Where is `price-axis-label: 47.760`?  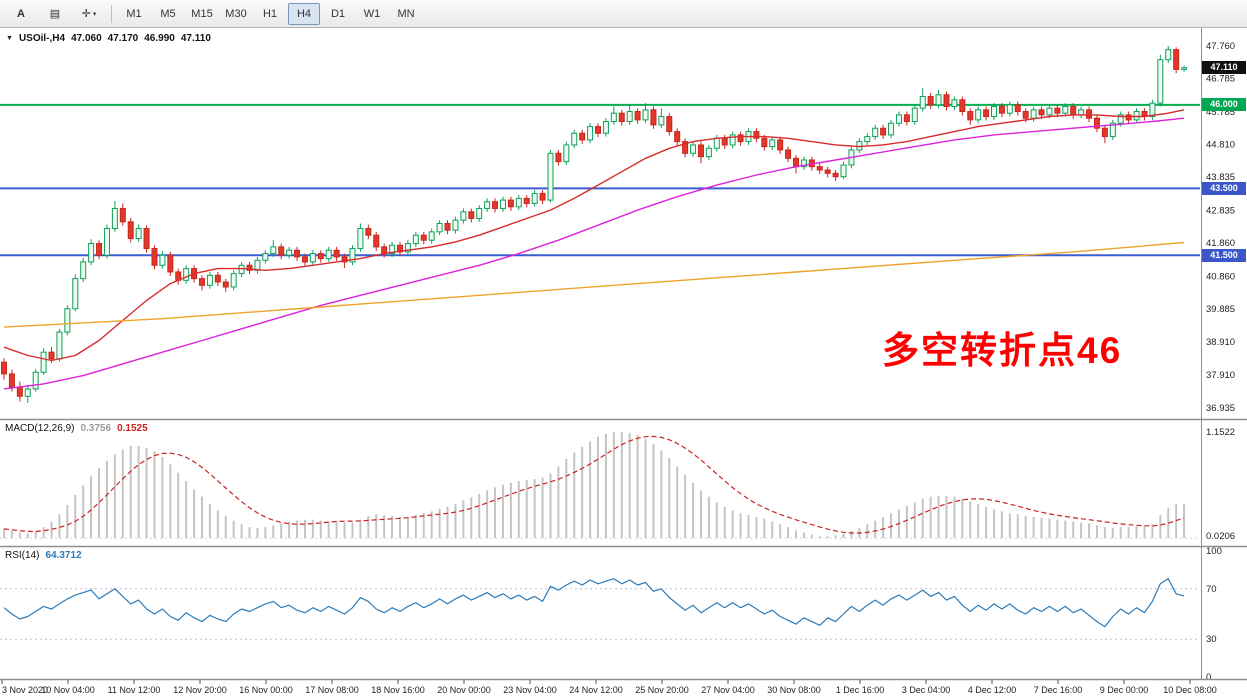
price-axis-label: 47.760 is located at coordinates (1220, 46).